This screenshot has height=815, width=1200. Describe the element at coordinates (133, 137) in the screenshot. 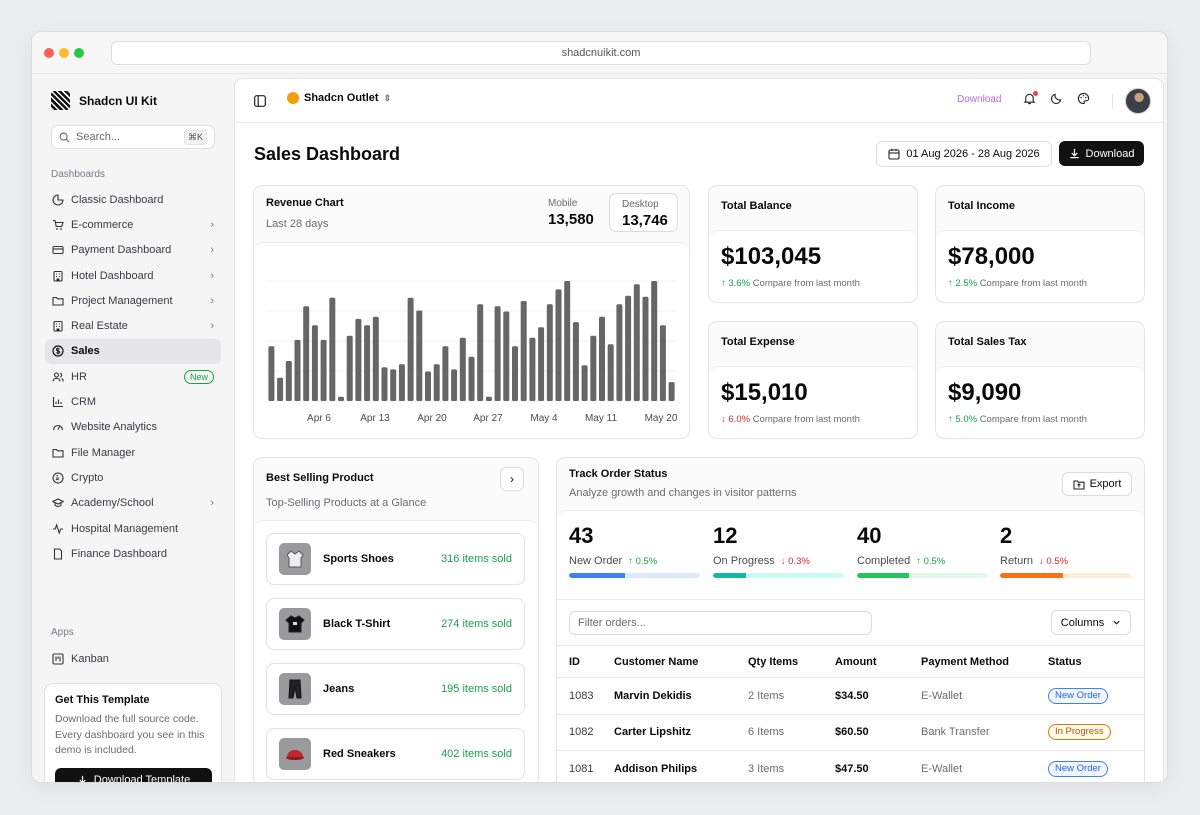

I see `search-input: Search... ⌘K` at that location.